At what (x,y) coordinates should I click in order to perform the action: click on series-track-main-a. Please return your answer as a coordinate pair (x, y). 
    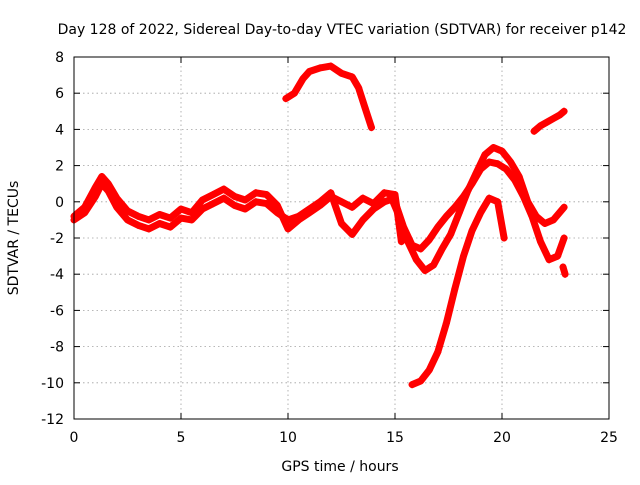
    Looking at the image, I should click on (237, 209).